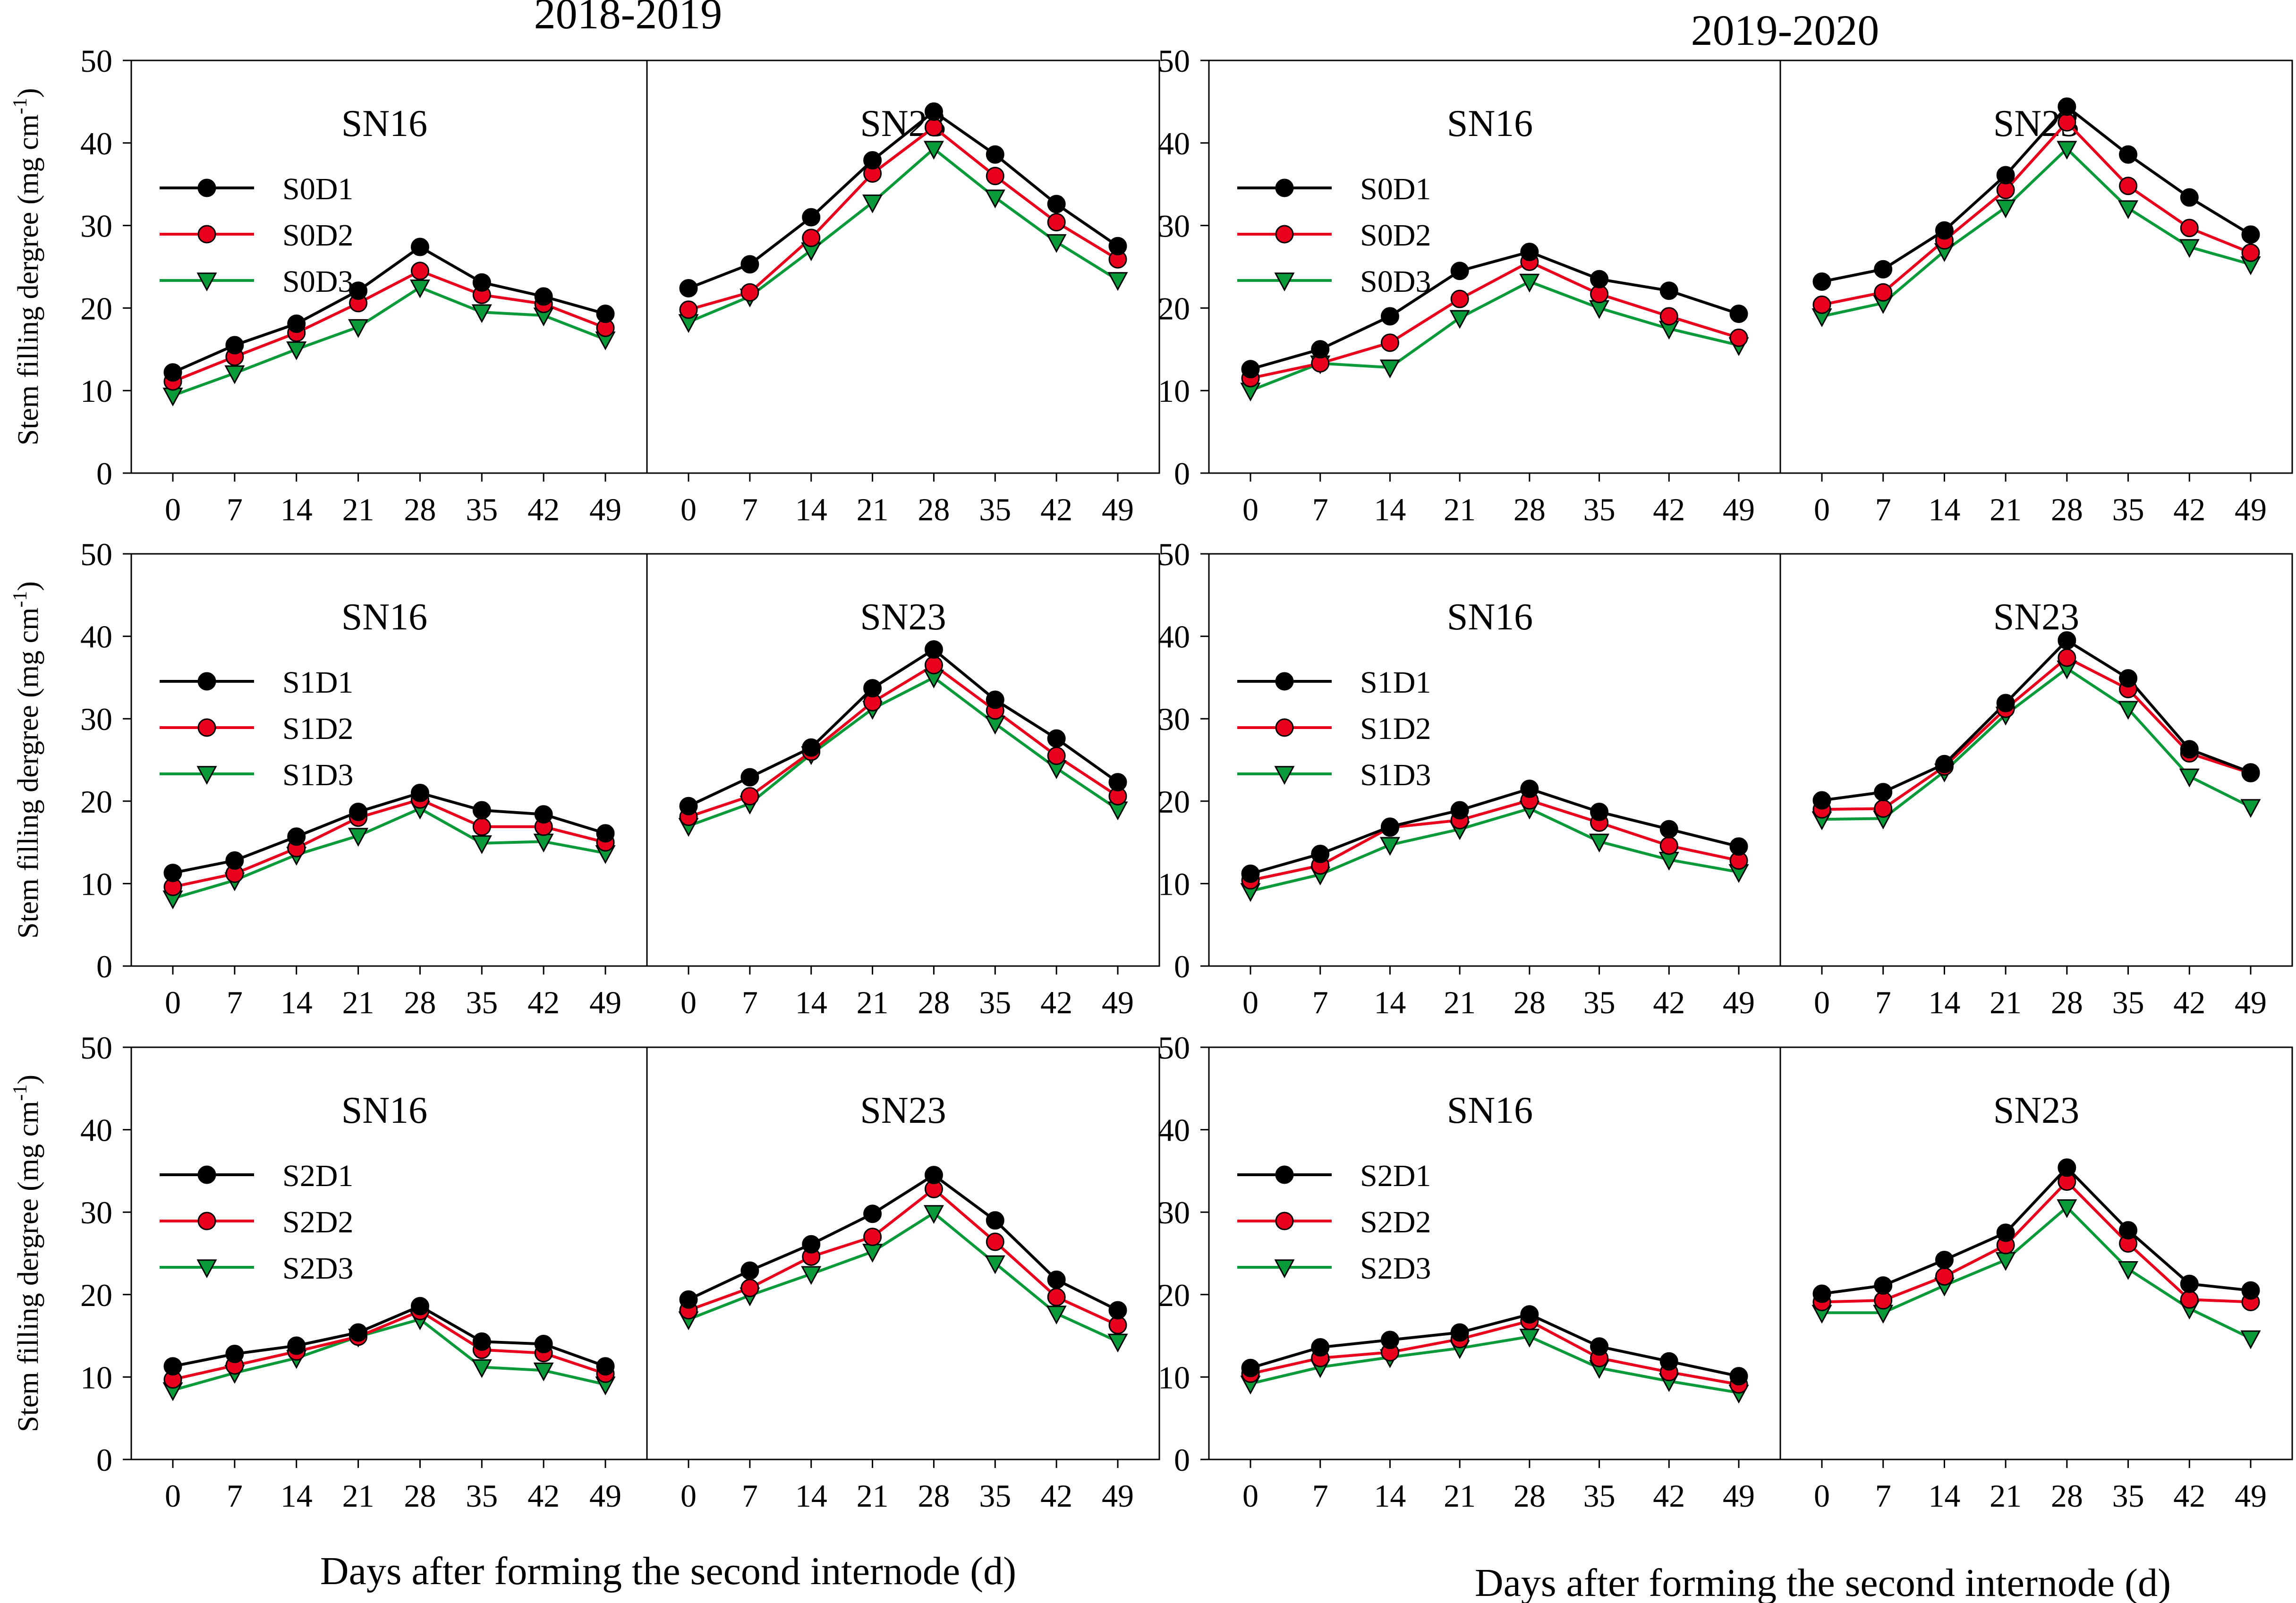 This screenshot has width=2296, height=1603. Describe the element at coordinates (904, 218) in the screenshot. I see `series-line-S0D2` at that location.